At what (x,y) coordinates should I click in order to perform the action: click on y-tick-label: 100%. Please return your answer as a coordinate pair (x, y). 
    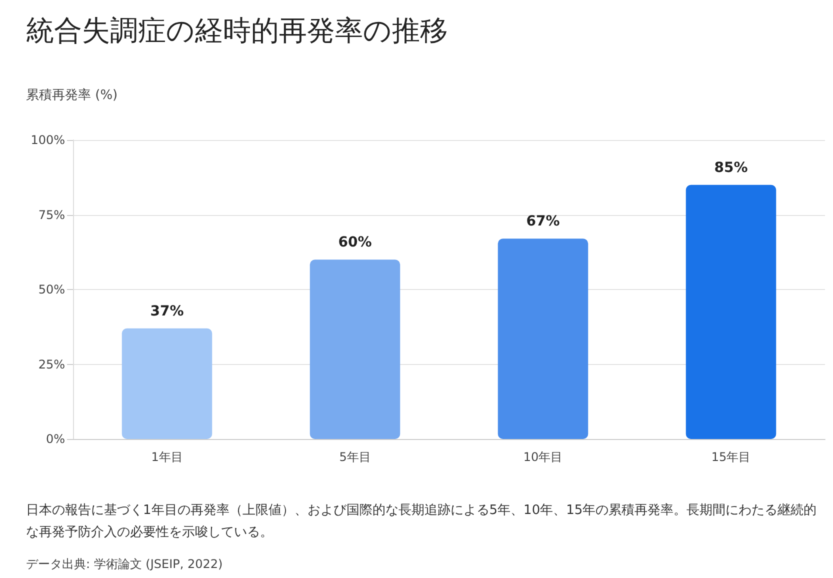
    Looking at the image, I should click on (47, 140).